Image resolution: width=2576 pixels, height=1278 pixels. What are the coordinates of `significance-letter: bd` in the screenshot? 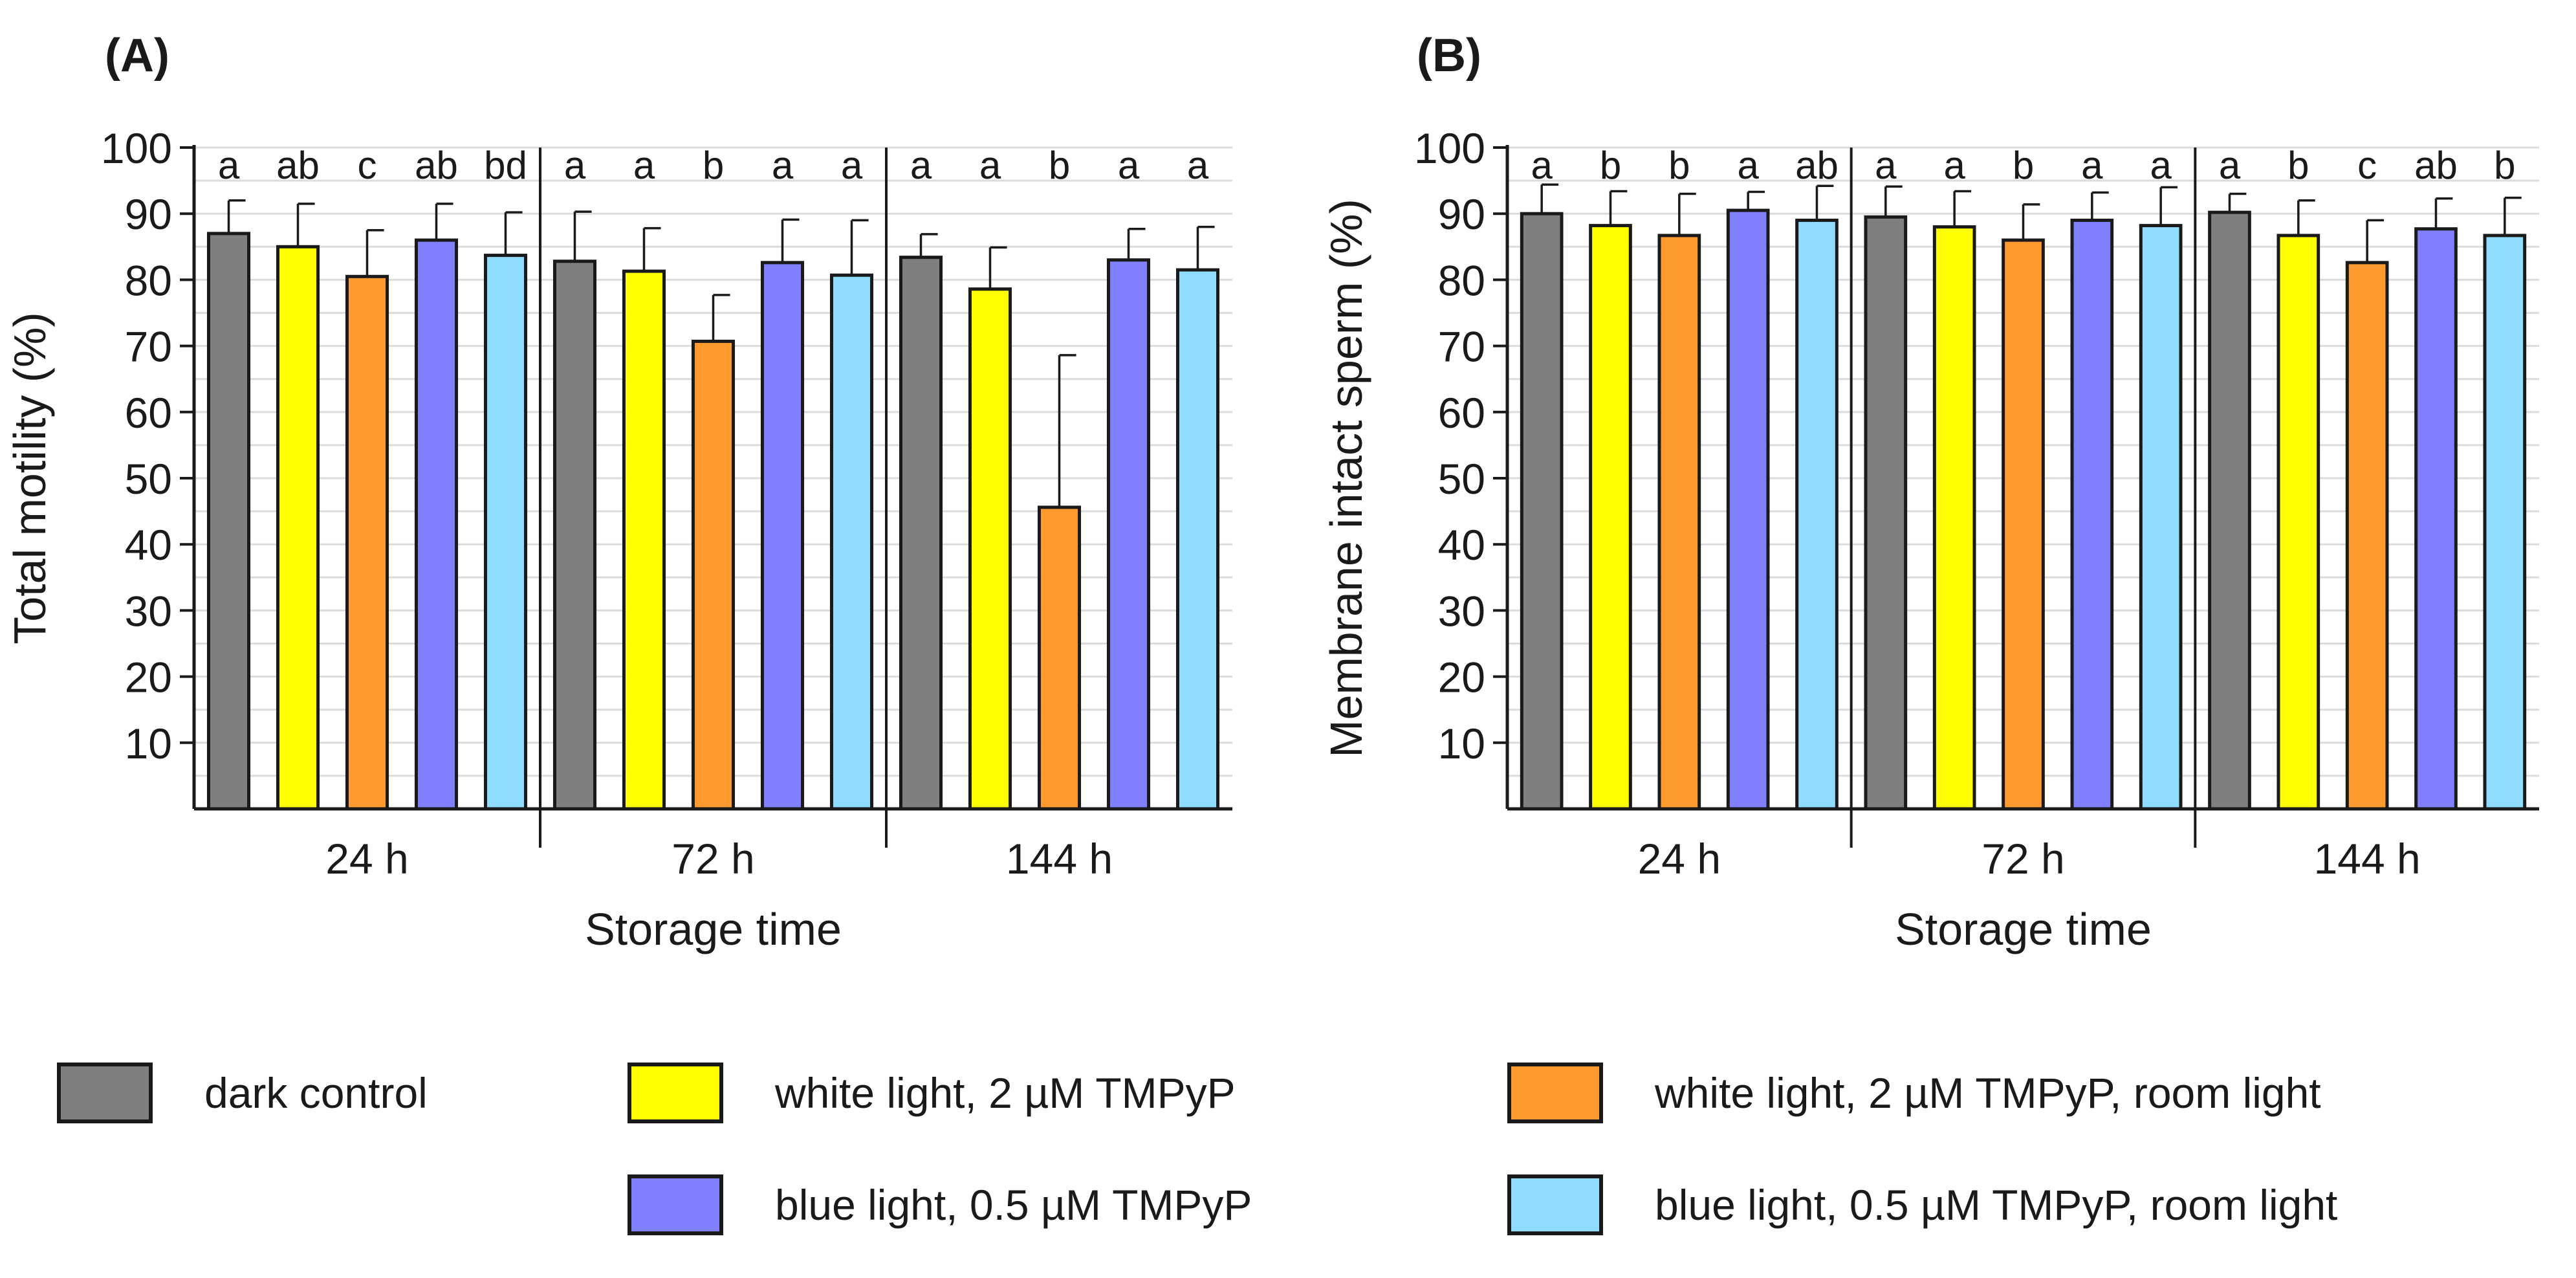 It's located at (505, 165).